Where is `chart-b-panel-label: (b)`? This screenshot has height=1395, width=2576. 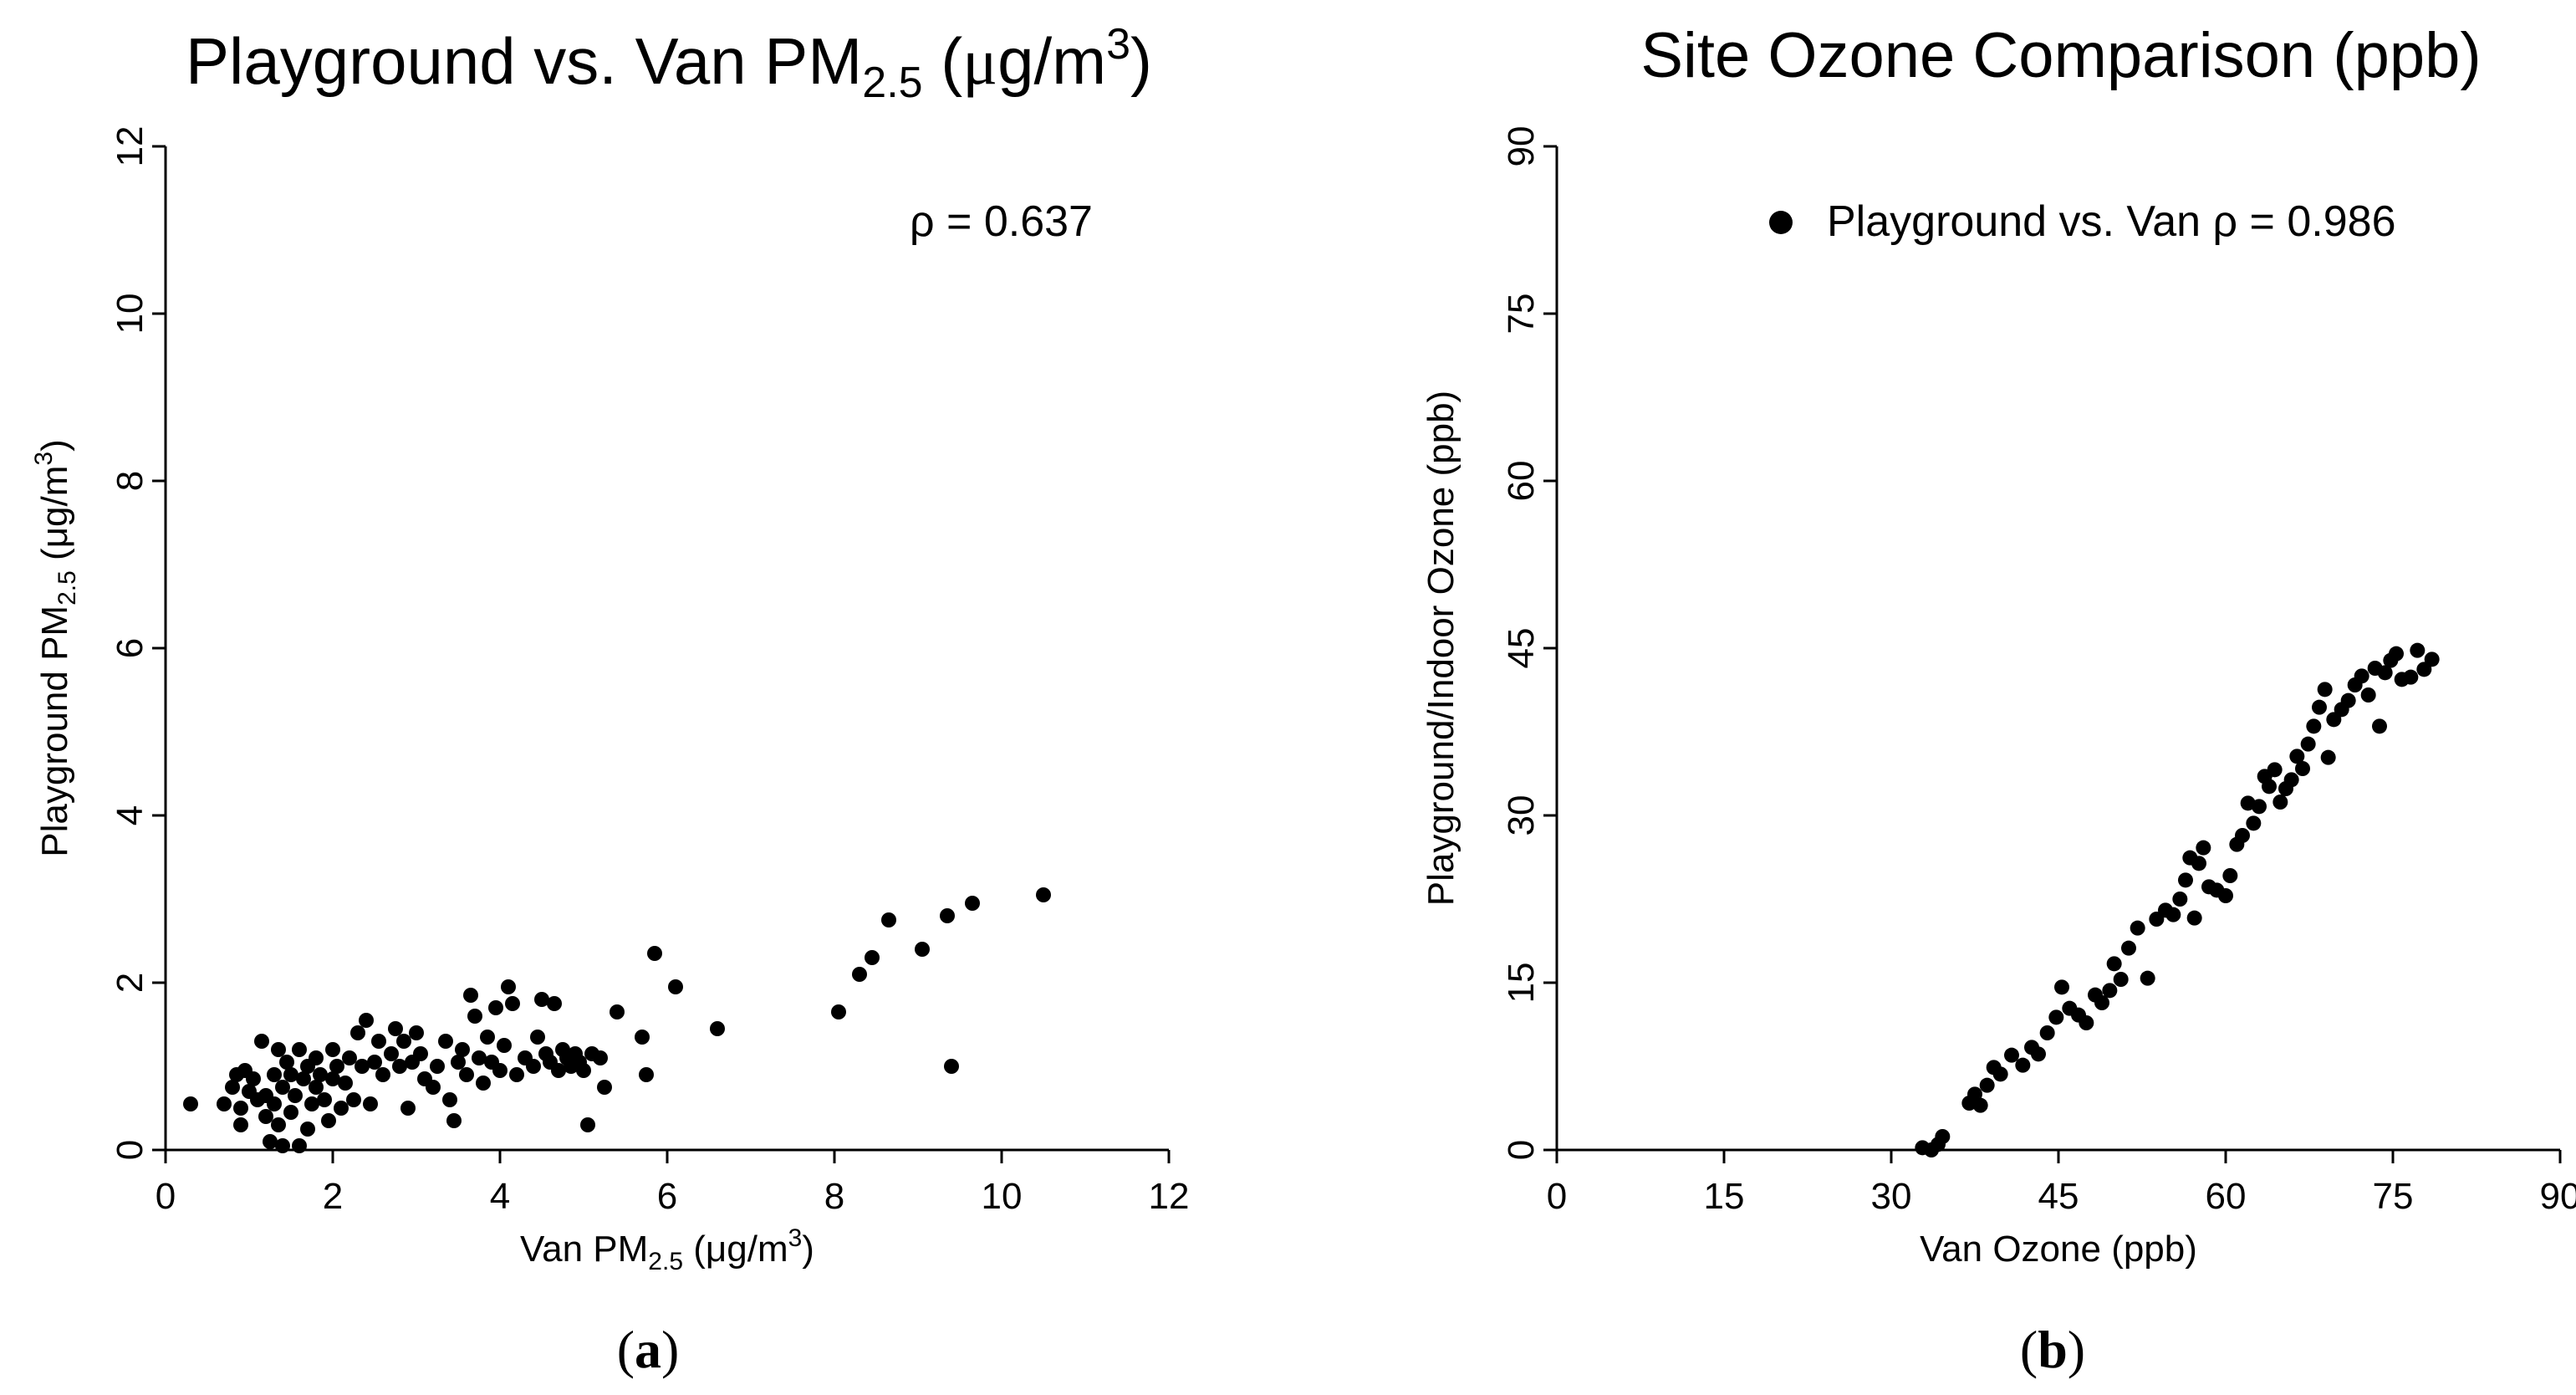
chart-b-panel-label: (b) is located at coordinates (2052, 1350).